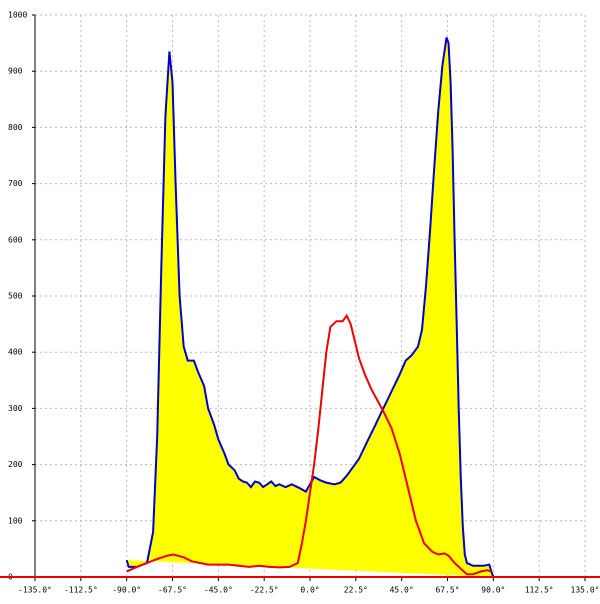  What do you see at coordinates (17, 15) in the screenshot?
I see `y-tick-label: 1000` at bounding box center [17, 15].